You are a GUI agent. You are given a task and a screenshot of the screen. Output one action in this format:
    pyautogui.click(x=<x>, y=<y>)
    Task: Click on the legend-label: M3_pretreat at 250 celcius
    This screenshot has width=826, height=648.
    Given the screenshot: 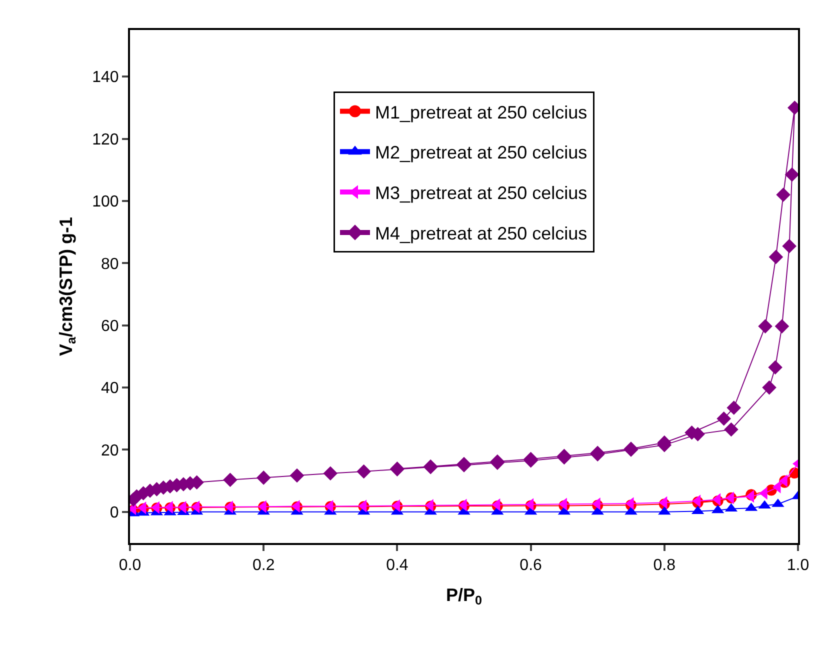 What is the action you would take?
    pyautogui.click(x=481, y=193)
    